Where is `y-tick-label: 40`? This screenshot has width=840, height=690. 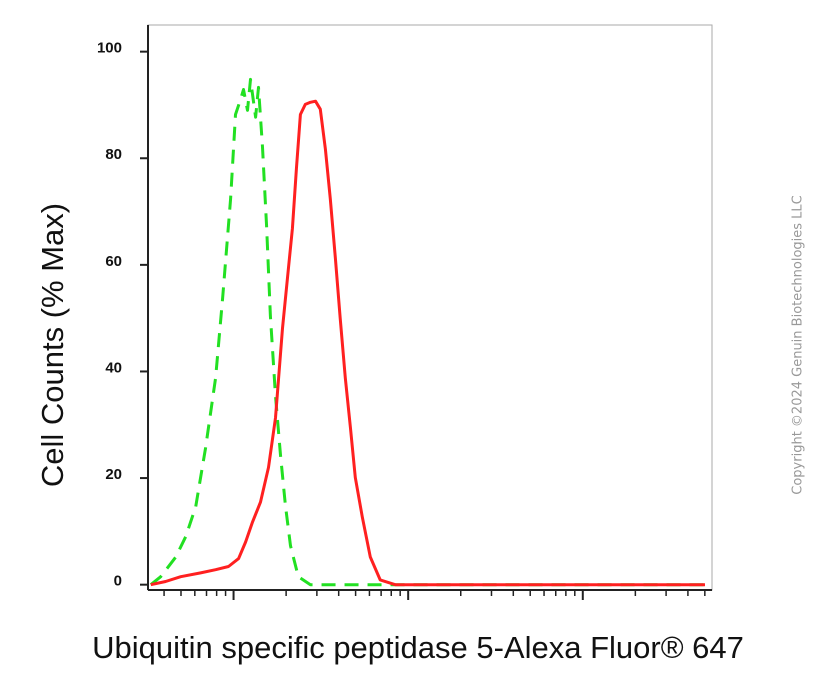 y-tick-label: 40 is located at coordinates (113, 367).